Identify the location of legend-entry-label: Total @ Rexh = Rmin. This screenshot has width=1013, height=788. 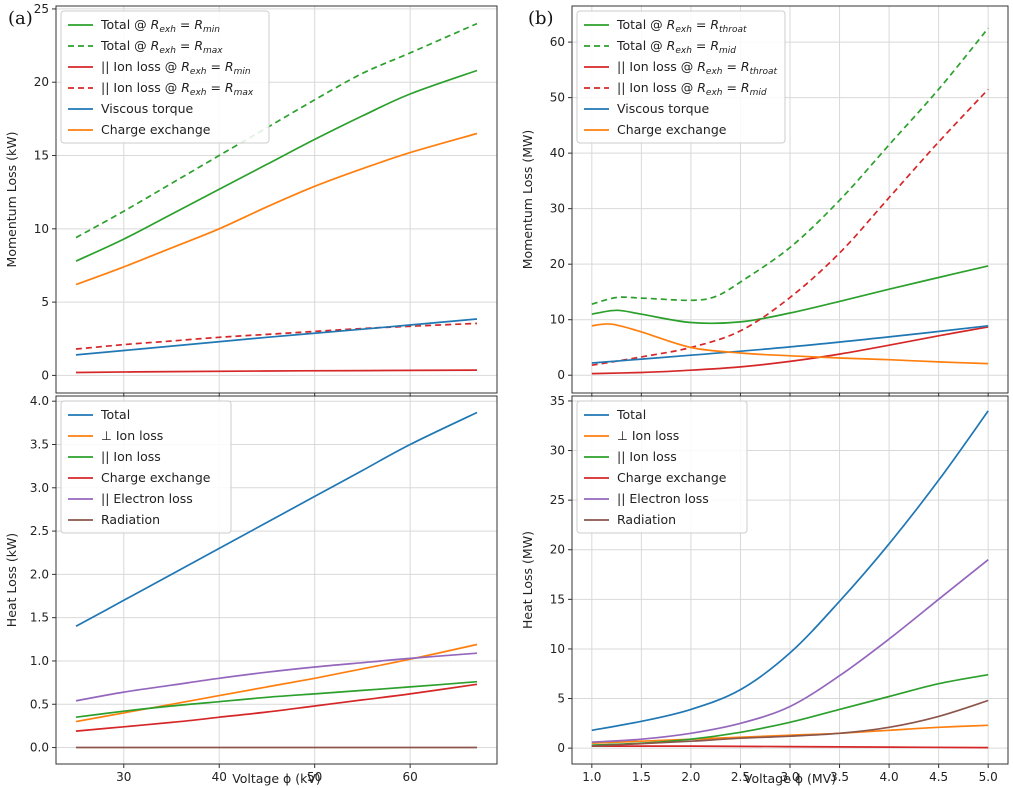
(160, 26).